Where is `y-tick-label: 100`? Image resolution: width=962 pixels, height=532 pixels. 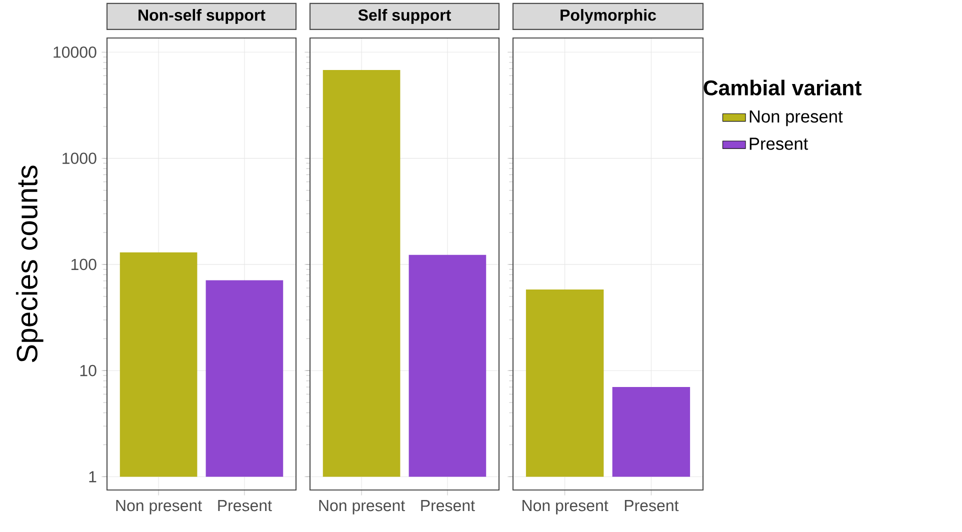 y-tick-label: 100 is located at coordinates (83, 264).